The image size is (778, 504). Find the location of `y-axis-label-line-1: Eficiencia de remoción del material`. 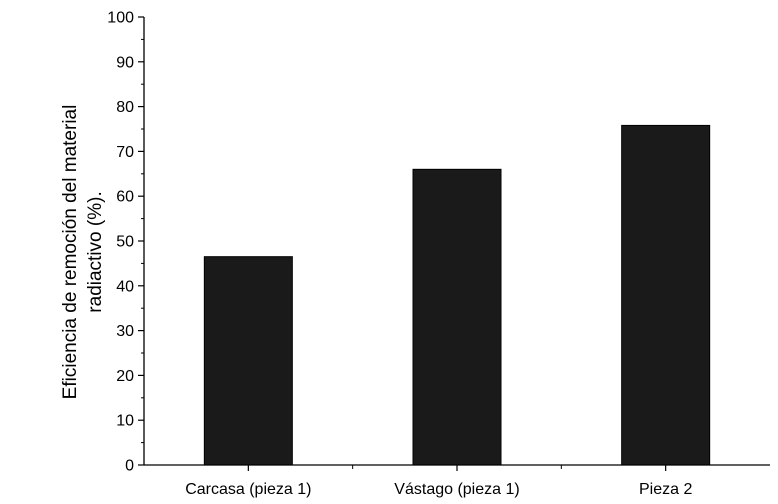

y-axis-label-line-1: Eficiencia de remoción del material is located at coordinates (70, 252).